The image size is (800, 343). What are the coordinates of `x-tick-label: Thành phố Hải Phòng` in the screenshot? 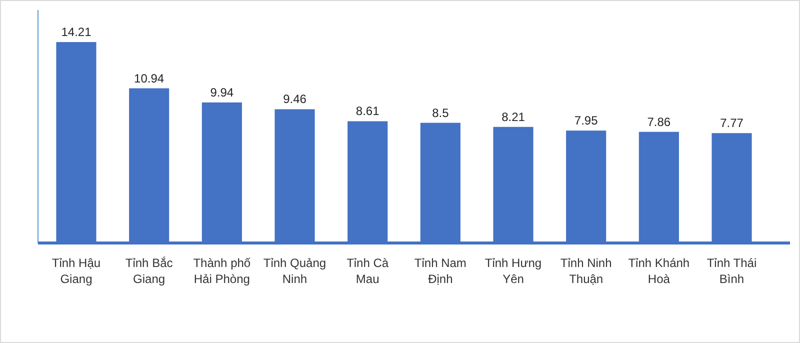 It's located at (222, 271).